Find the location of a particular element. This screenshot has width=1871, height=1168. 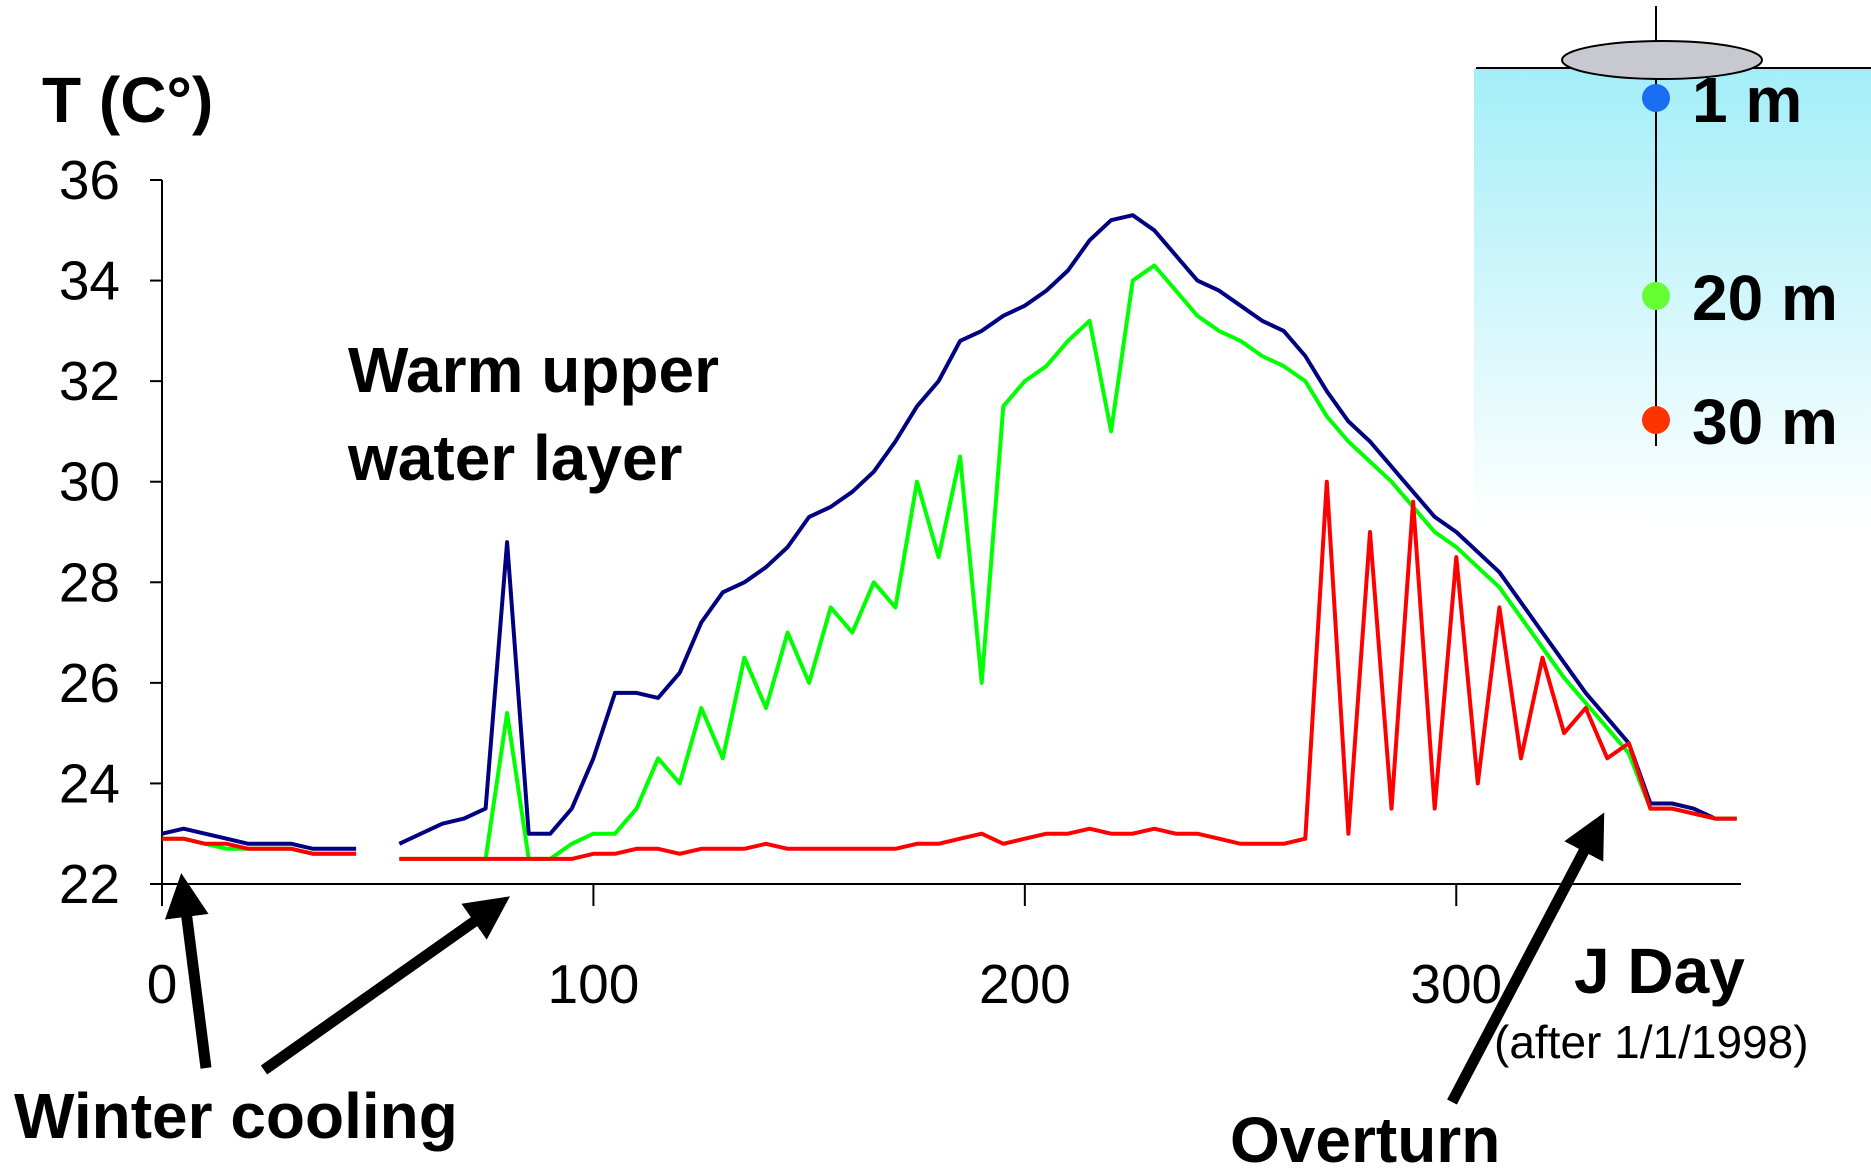

buoy is located at coordinates (1662, 60).